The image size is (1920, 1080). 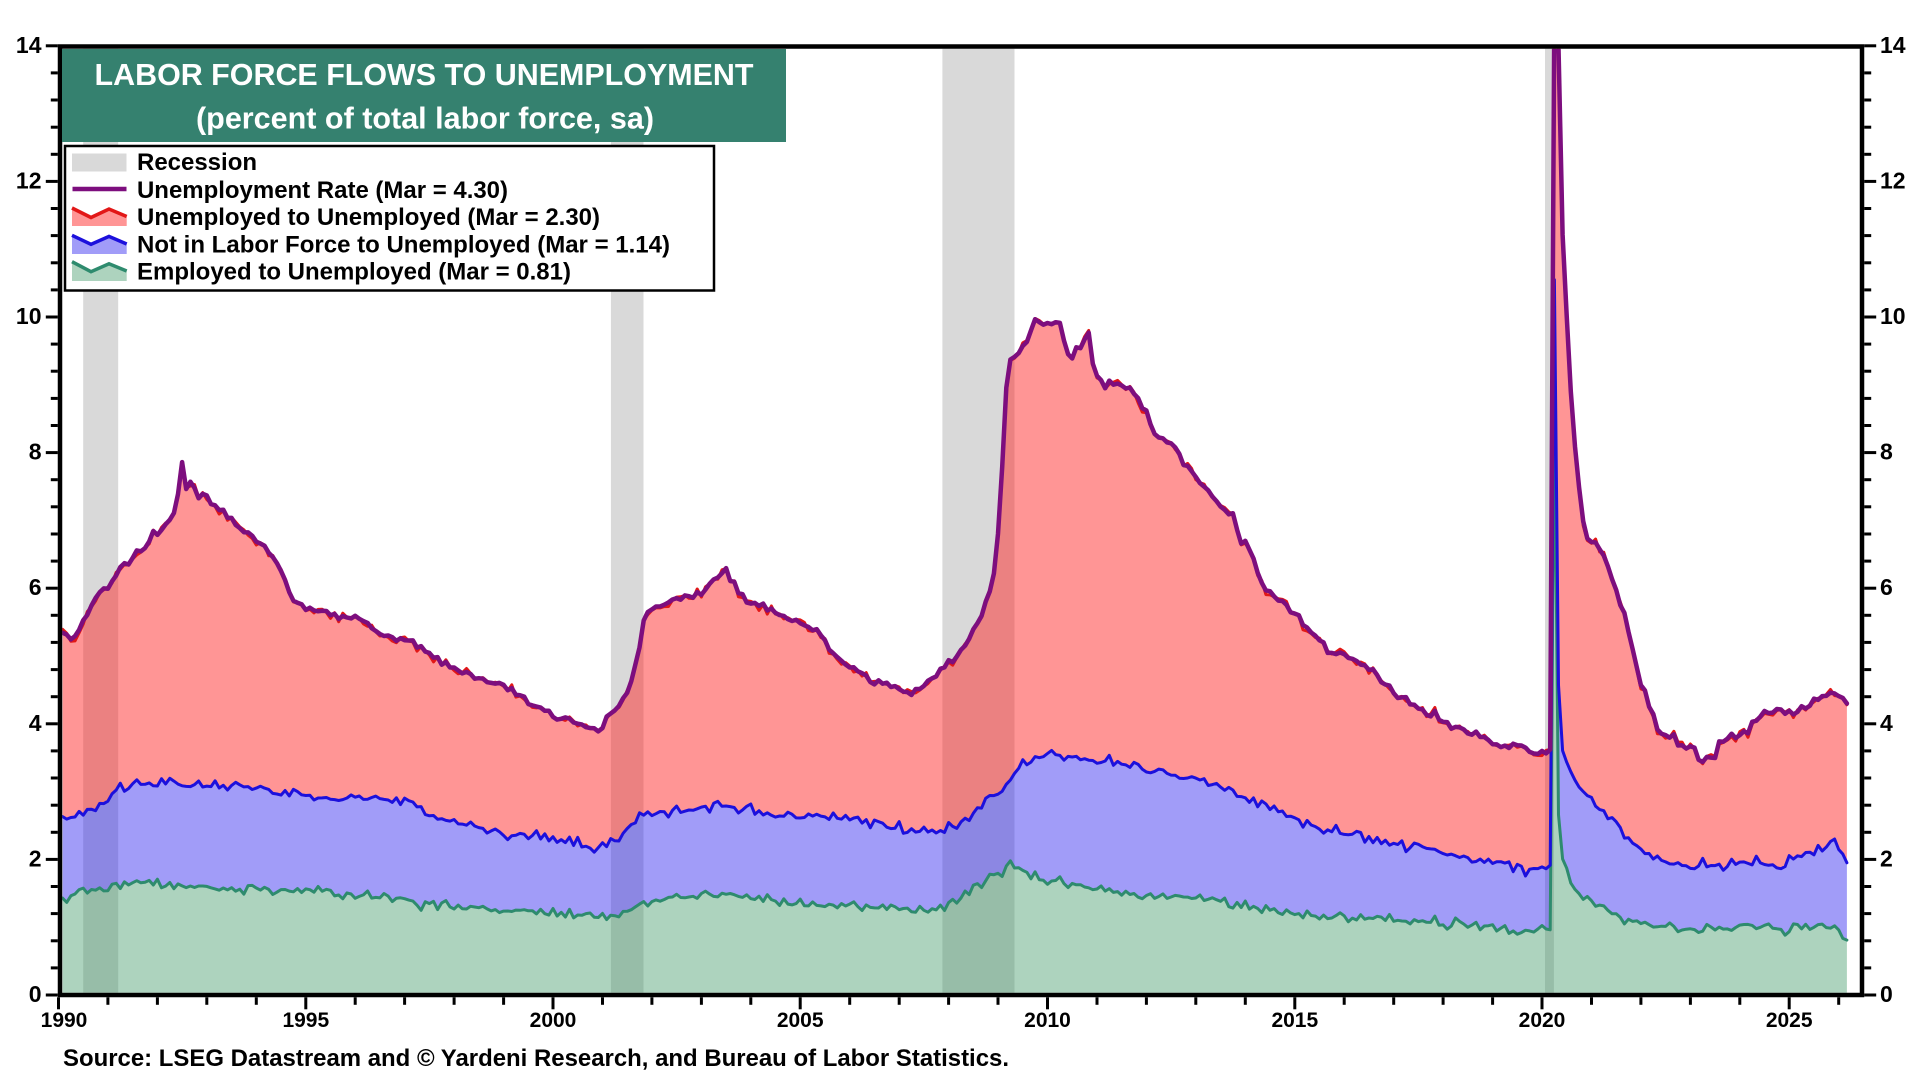 I want to click on svg-text: 2005, so click(x=800, y=1020).